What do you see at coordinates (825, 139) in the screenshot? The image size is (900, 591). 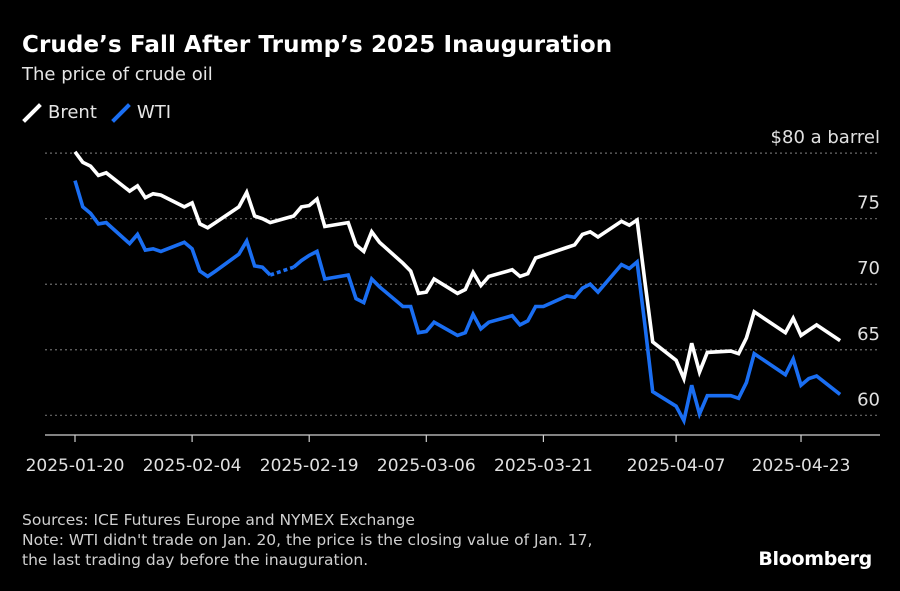 I see `y-tick-label: $80 a barrel` at bounding box center [825, 139].